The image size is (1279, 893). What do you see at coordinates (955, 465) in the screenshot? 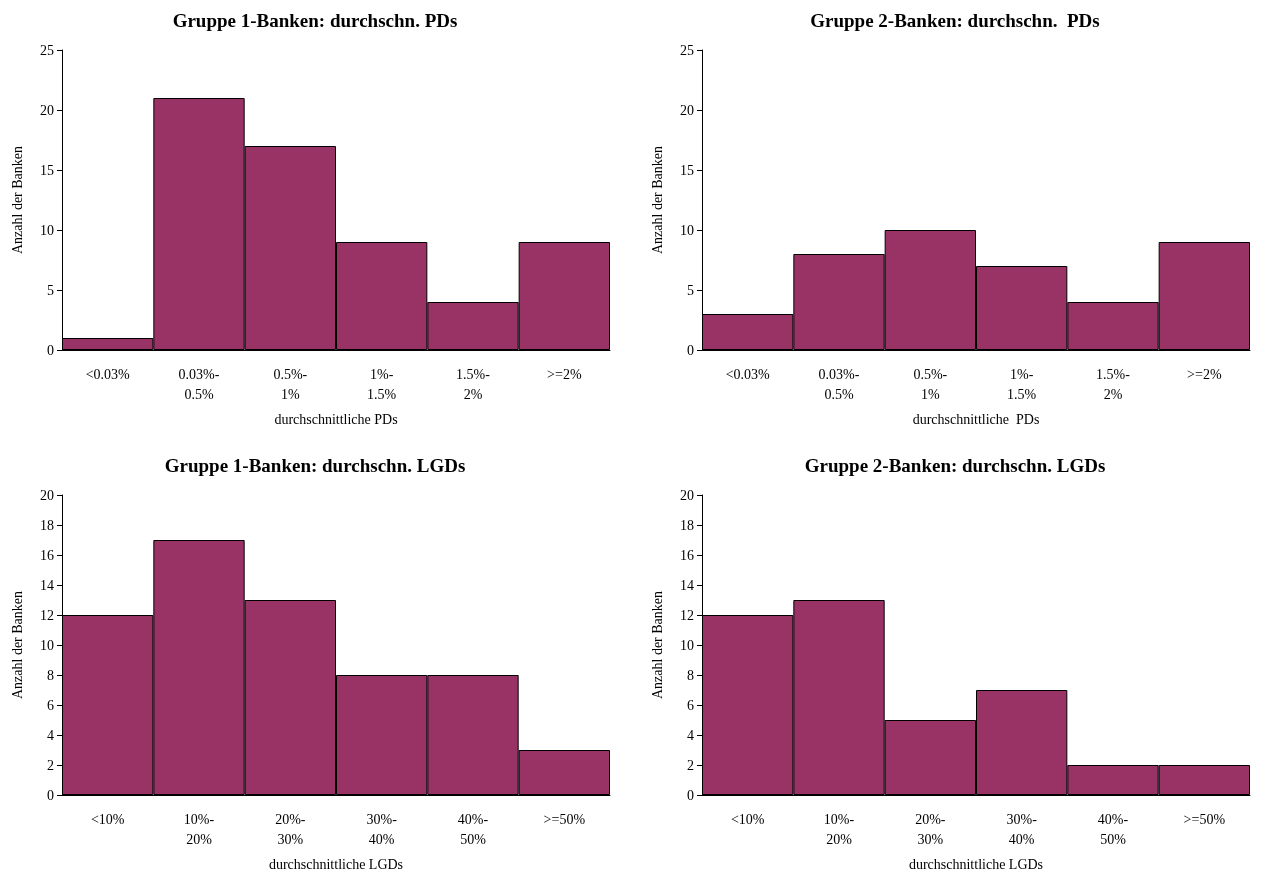
I see `chart-title: Gruppe 2-Banken: durchschn. LGDs` at bounding box center [955, 465].